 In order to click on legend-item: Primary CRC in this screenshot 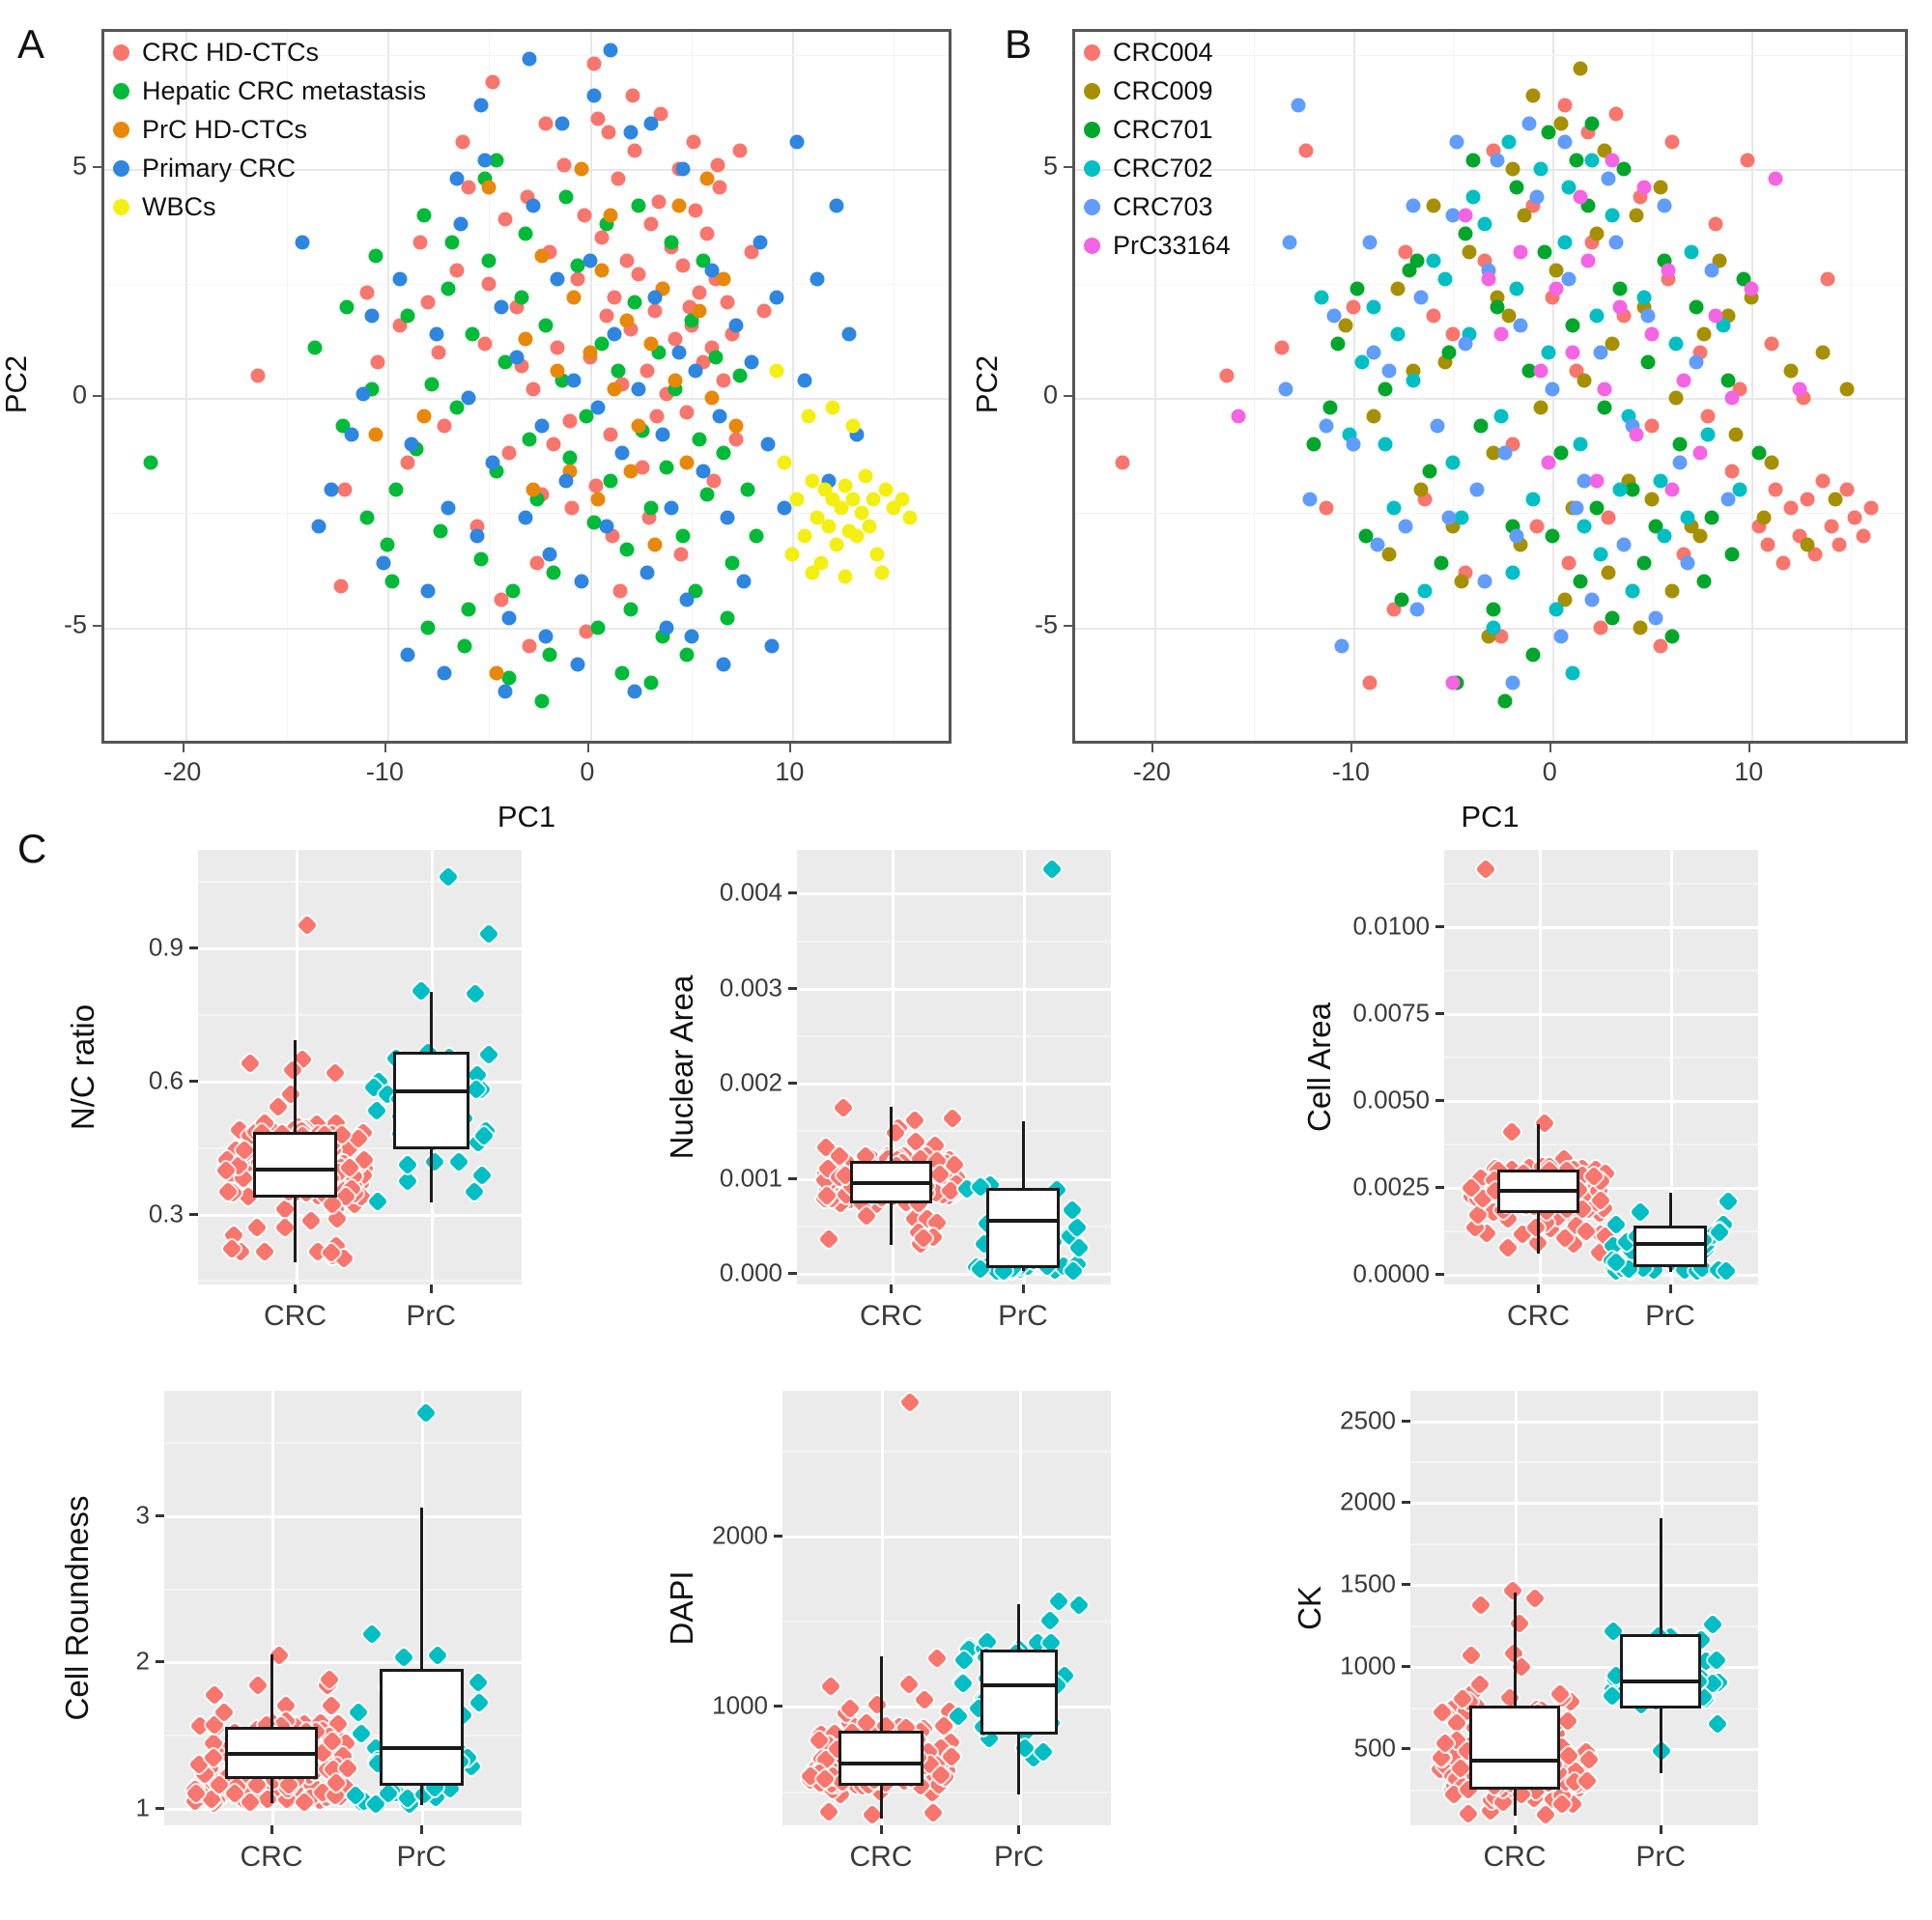, I will do `click(269, 168)`.